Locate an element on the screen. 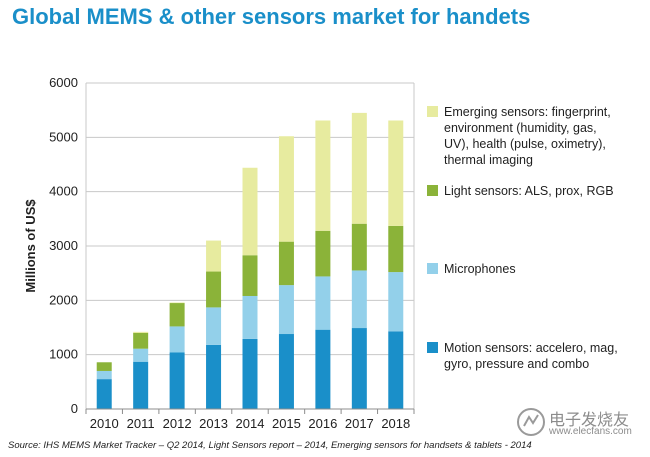 The height and width of the screenshot is (457, 650). legend-label: Microphones is located at coordinates (480, 269).